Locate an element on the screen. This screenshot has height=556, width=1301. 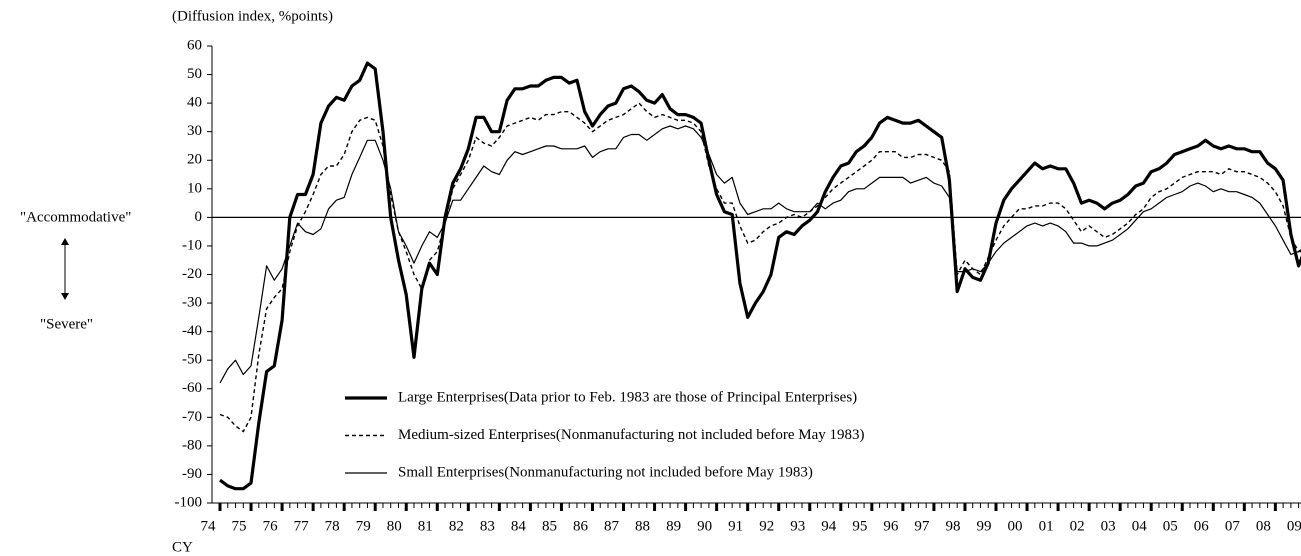
x-tick-label: 78 is located at coordinates (332, 526).